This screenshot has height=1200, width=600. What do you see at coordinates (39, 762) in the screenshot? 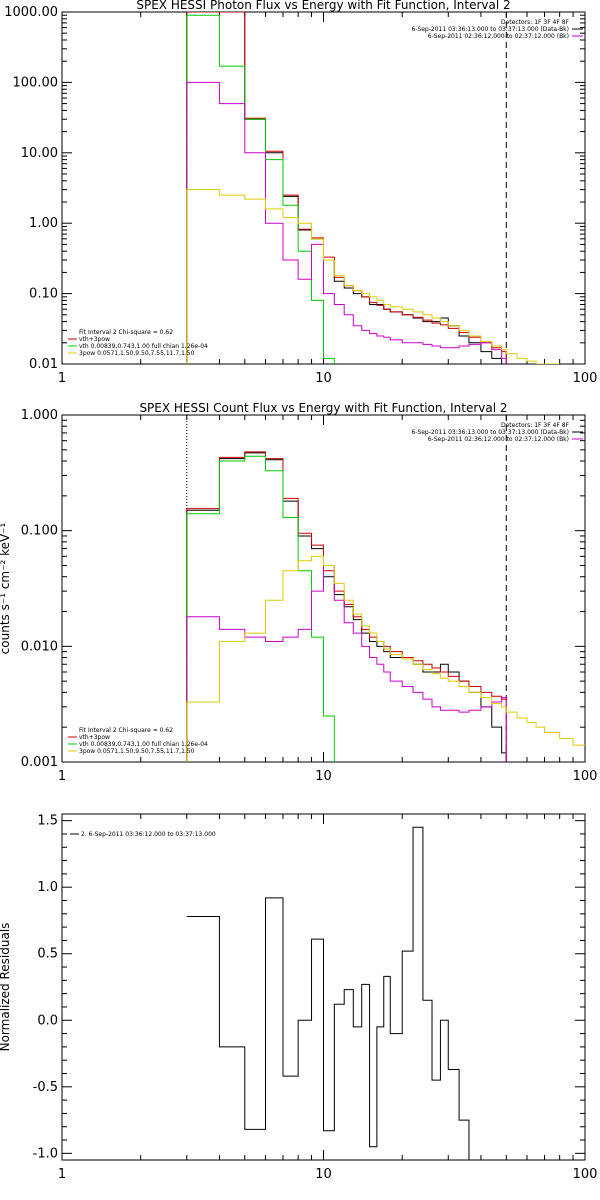
I see `y-tick-label: 0.001` at bounding box center [39, 762].